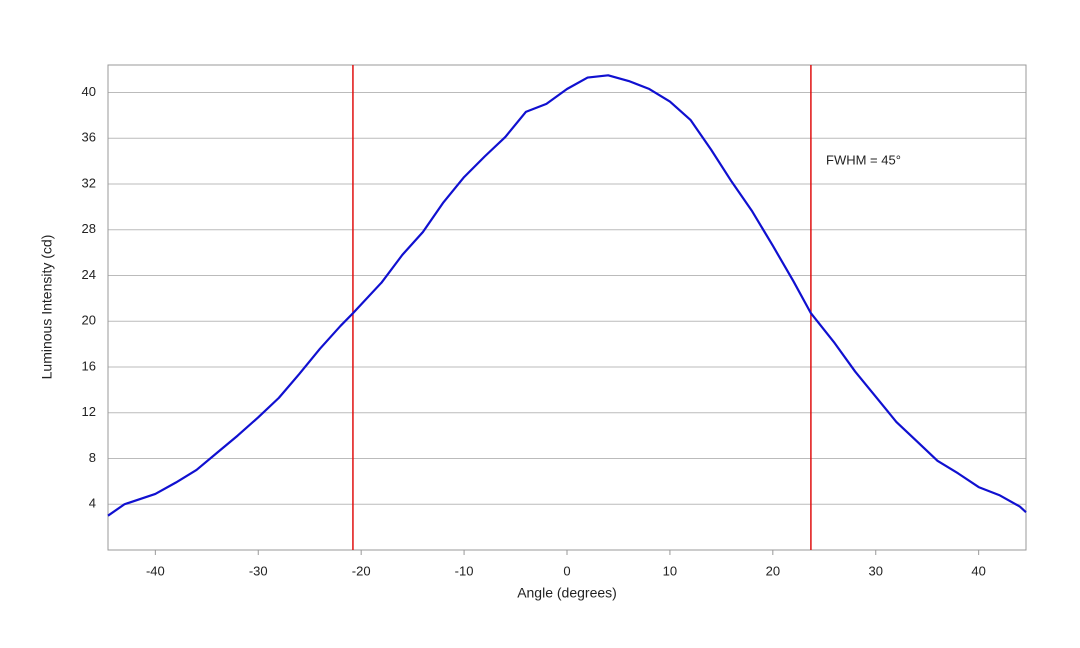 This screenshot has height=648, width=1080. I want to click on y-tick-label: 12, so click(89, 411).